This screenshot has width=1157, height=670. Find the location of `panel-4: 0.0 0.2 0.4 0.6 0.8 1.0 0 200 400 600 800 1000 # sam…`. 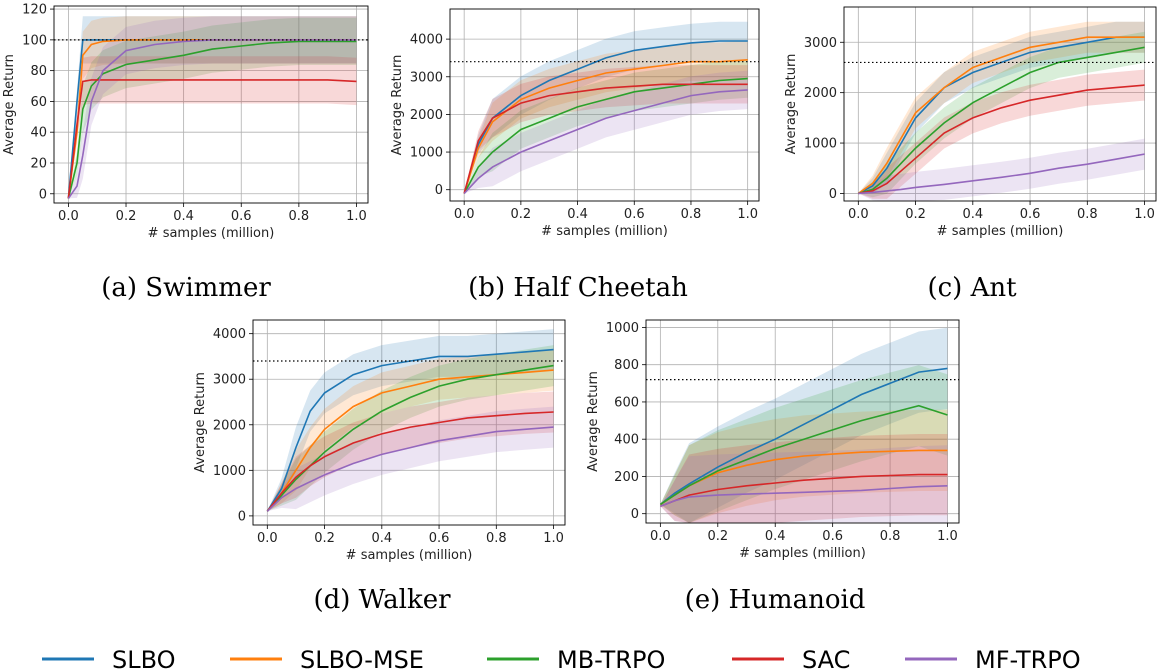

panel-4: 0.0 0.2 0.4 0.6 0.8 1.0 0 200 400 600 800 1000 # sam… is located at coordinates (773, 440).